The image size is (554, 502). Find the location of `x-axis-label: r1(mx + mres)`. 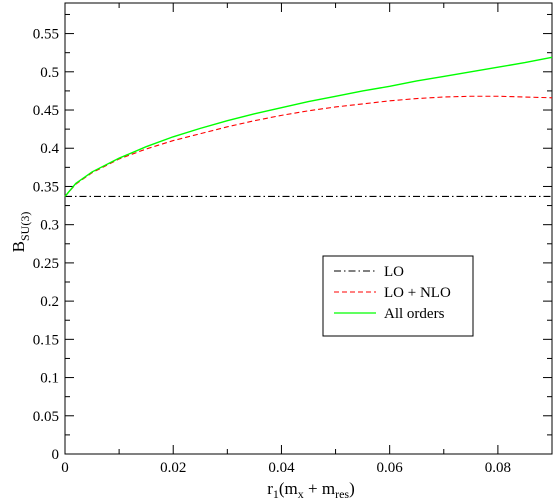

x-axis-label: r1(mx + mres) is located at coordinates (311, 490).